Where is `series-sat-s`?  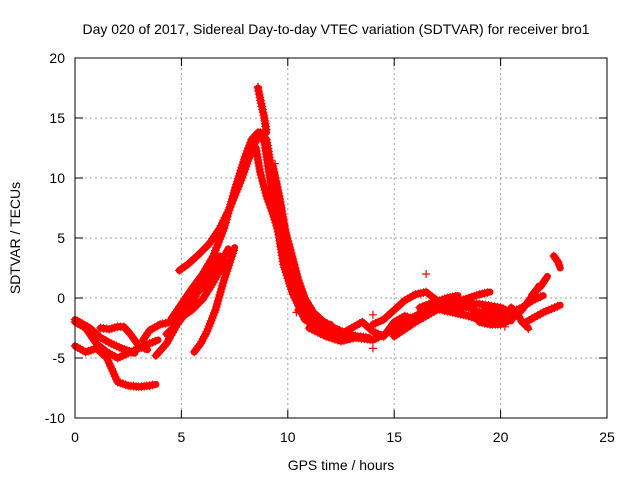 series-sat-s is located at coordinates (473, 314).